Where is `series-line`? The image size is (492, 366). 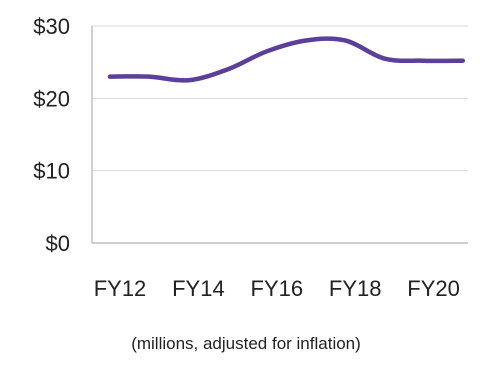
series-line is located at coordinates (286, 59).